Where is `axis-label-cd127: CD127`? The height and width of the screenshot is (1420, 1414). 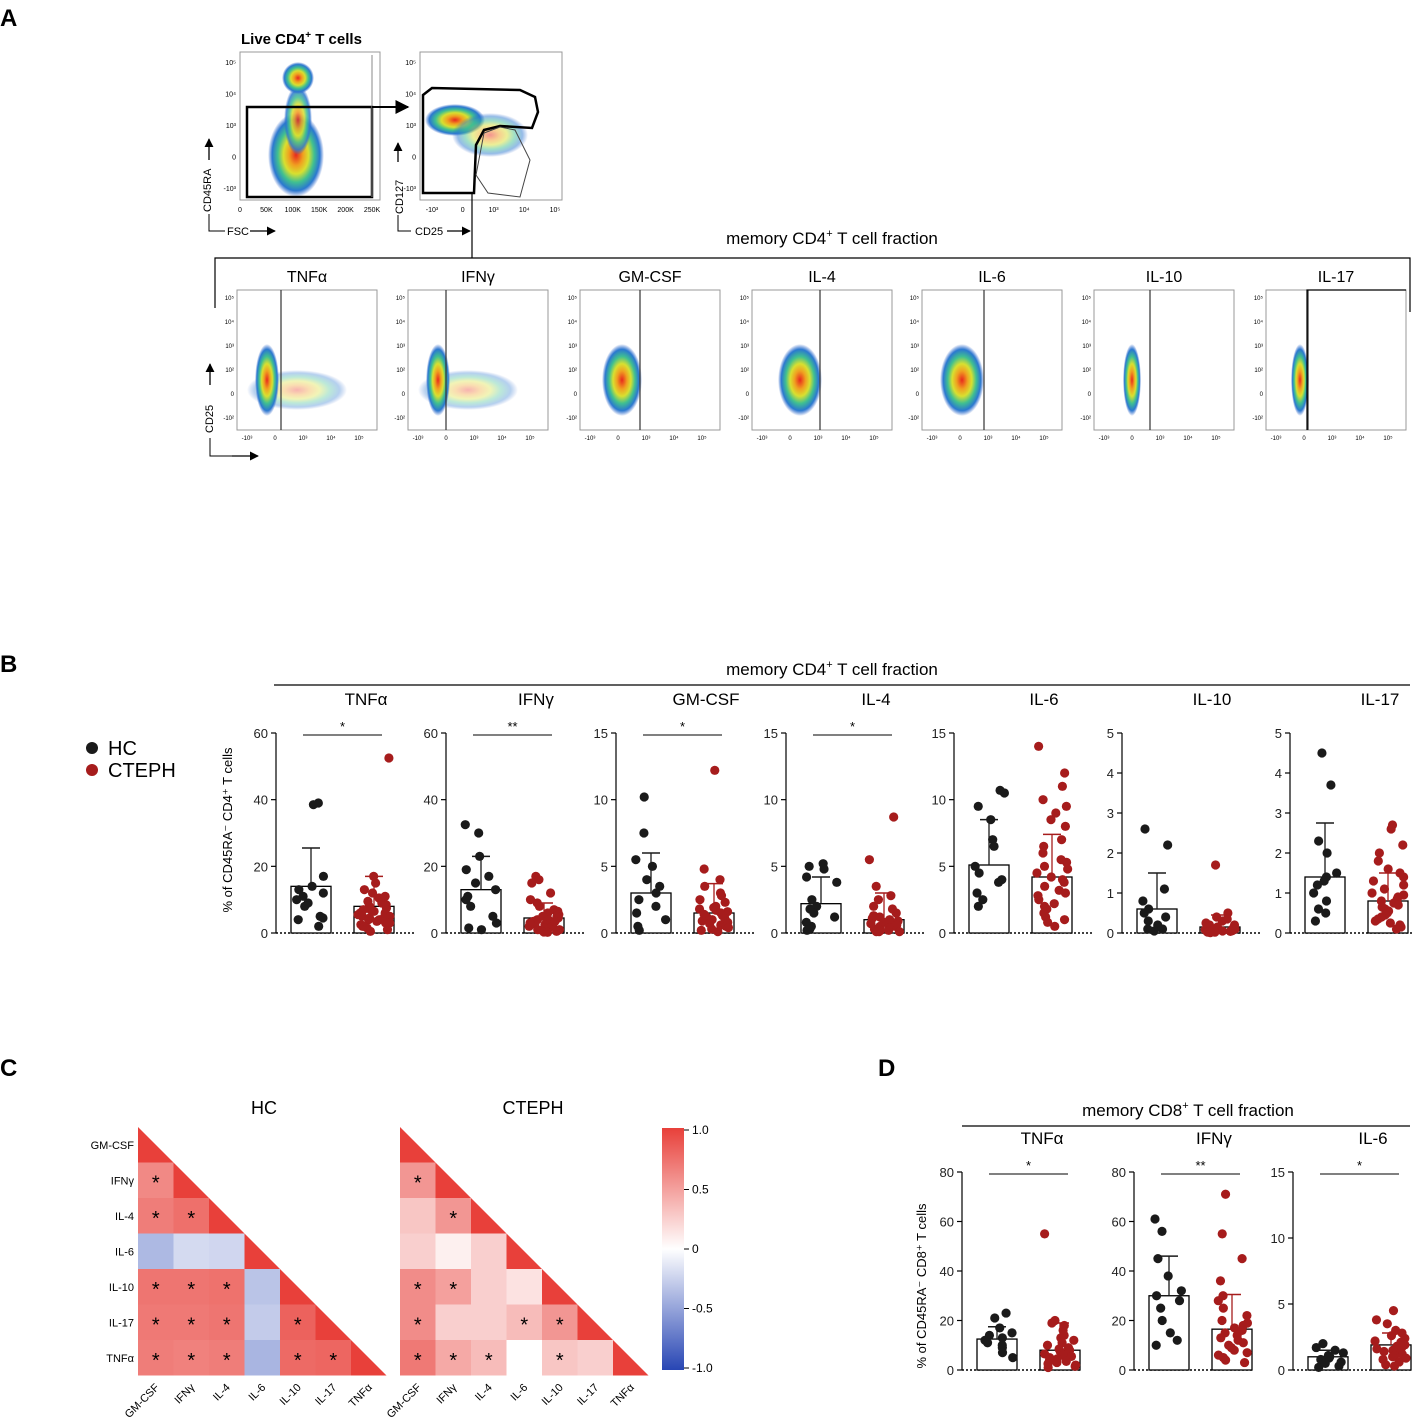 axis-label-cd127: CD127 is located at coordinates (400, 197).